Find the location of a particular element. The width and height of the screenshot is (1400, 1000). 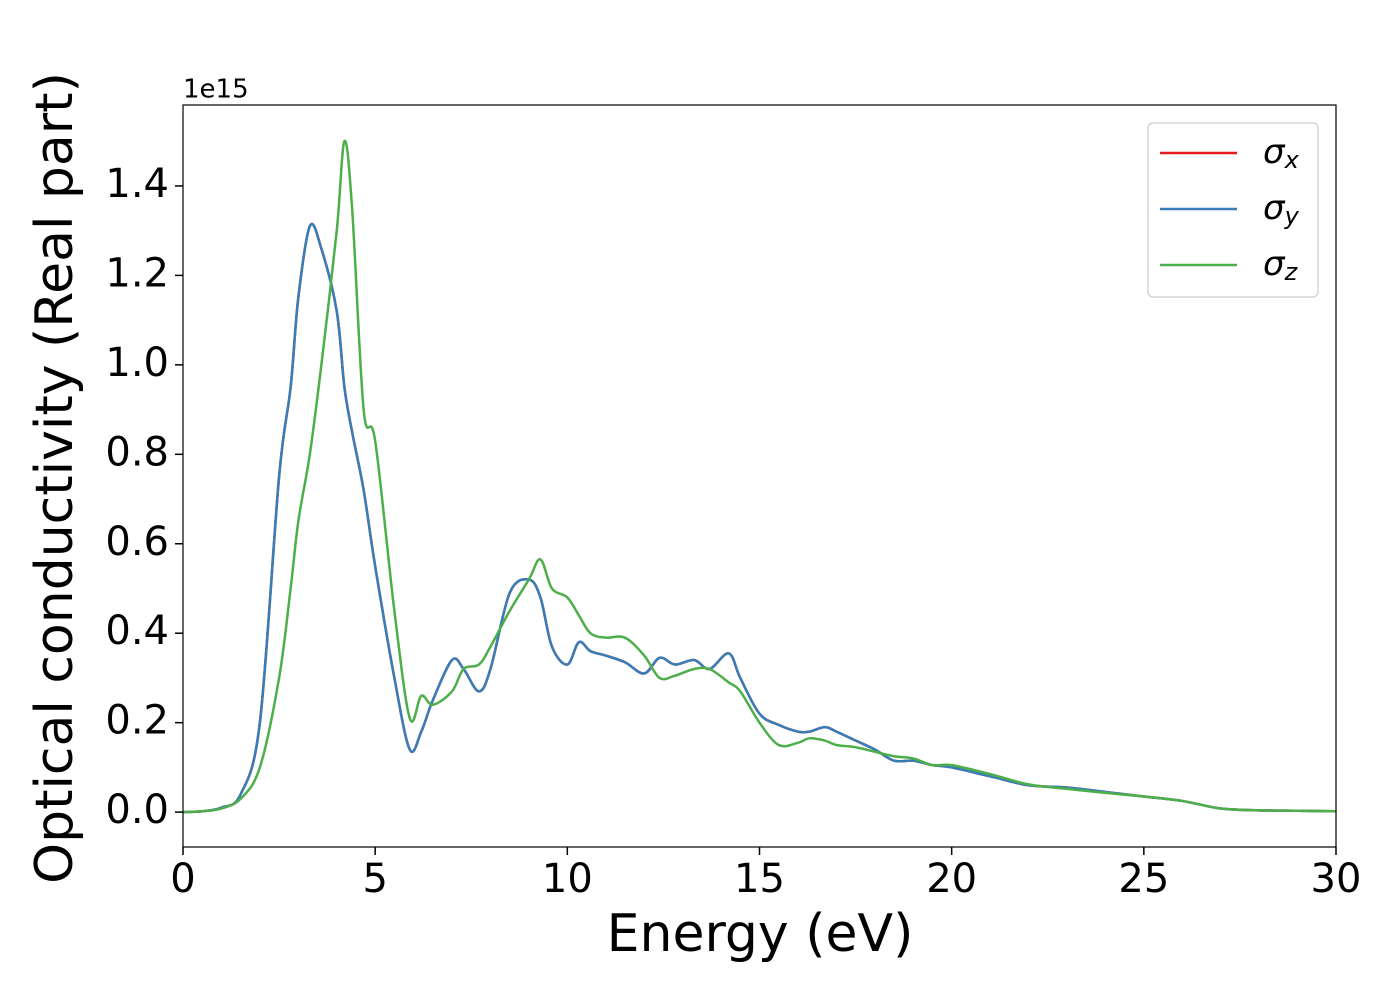

legend-label: σz is located at coordinates (1281, 265).